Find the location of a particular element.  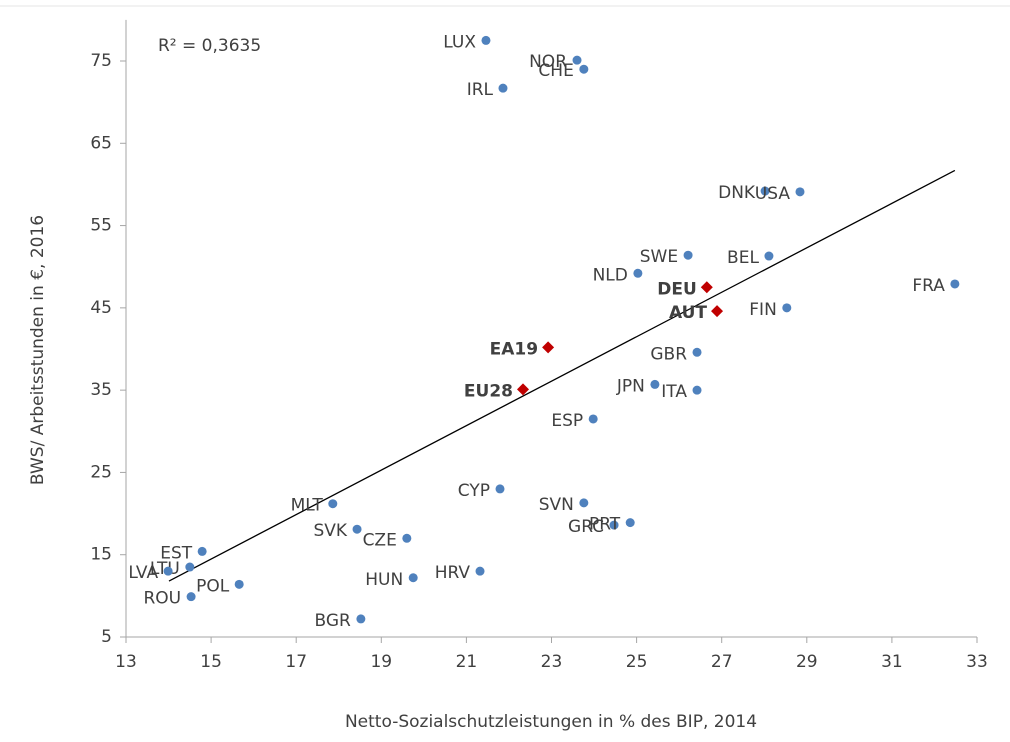

point-label: SWE is located at coordinates (659, 257).